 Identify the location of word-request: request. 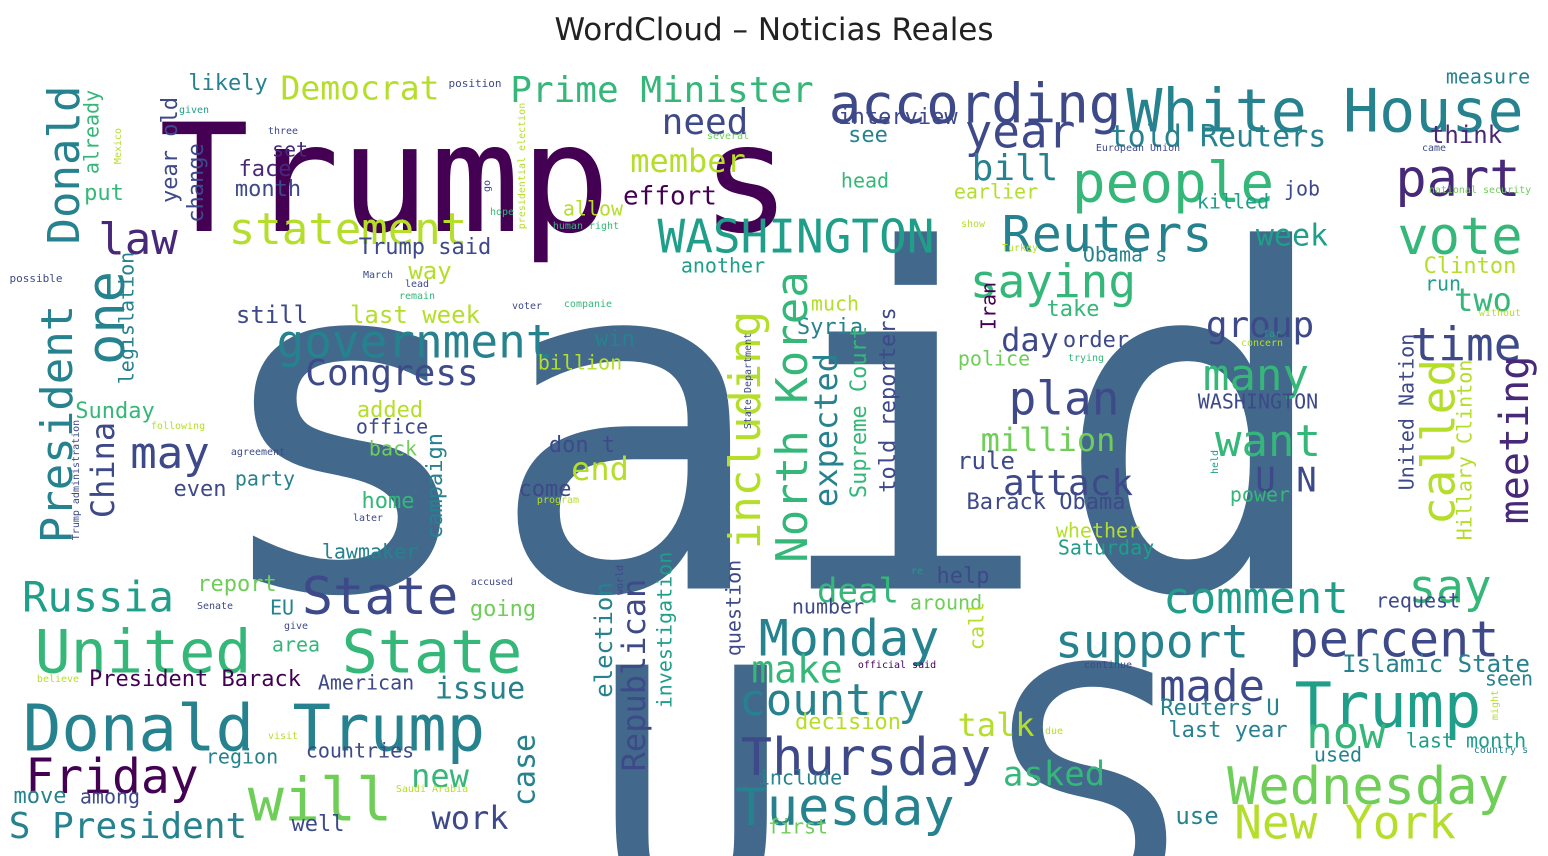
(1418, 601).